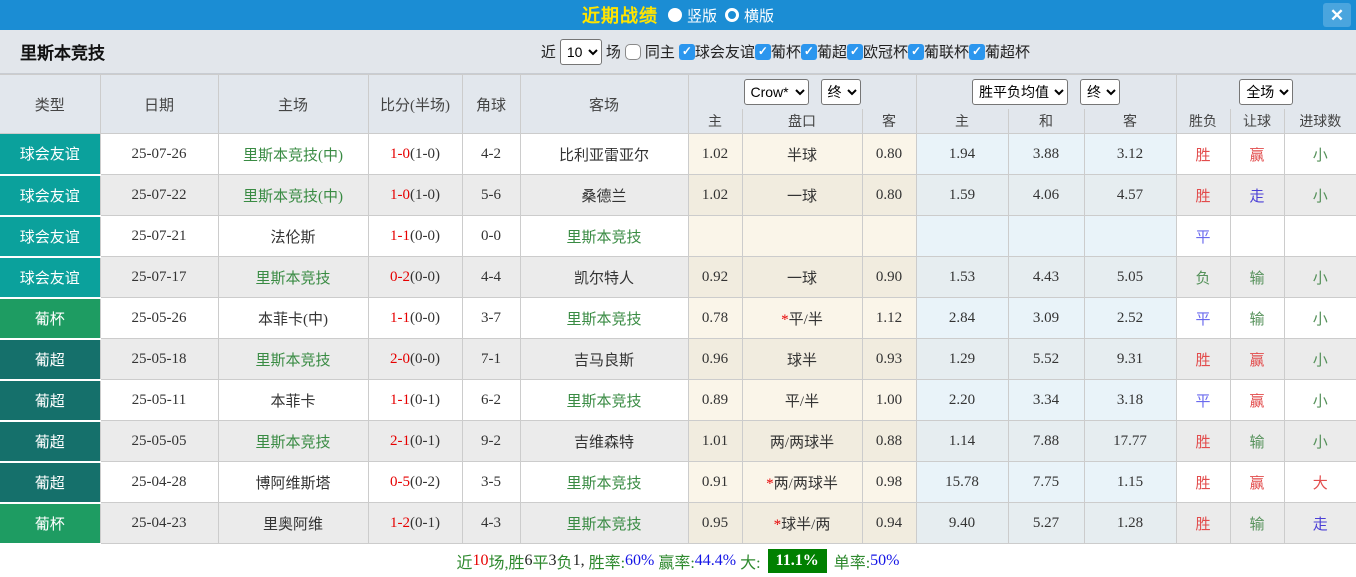  I want to click on radio-unselected-icon, so click(732, 15).